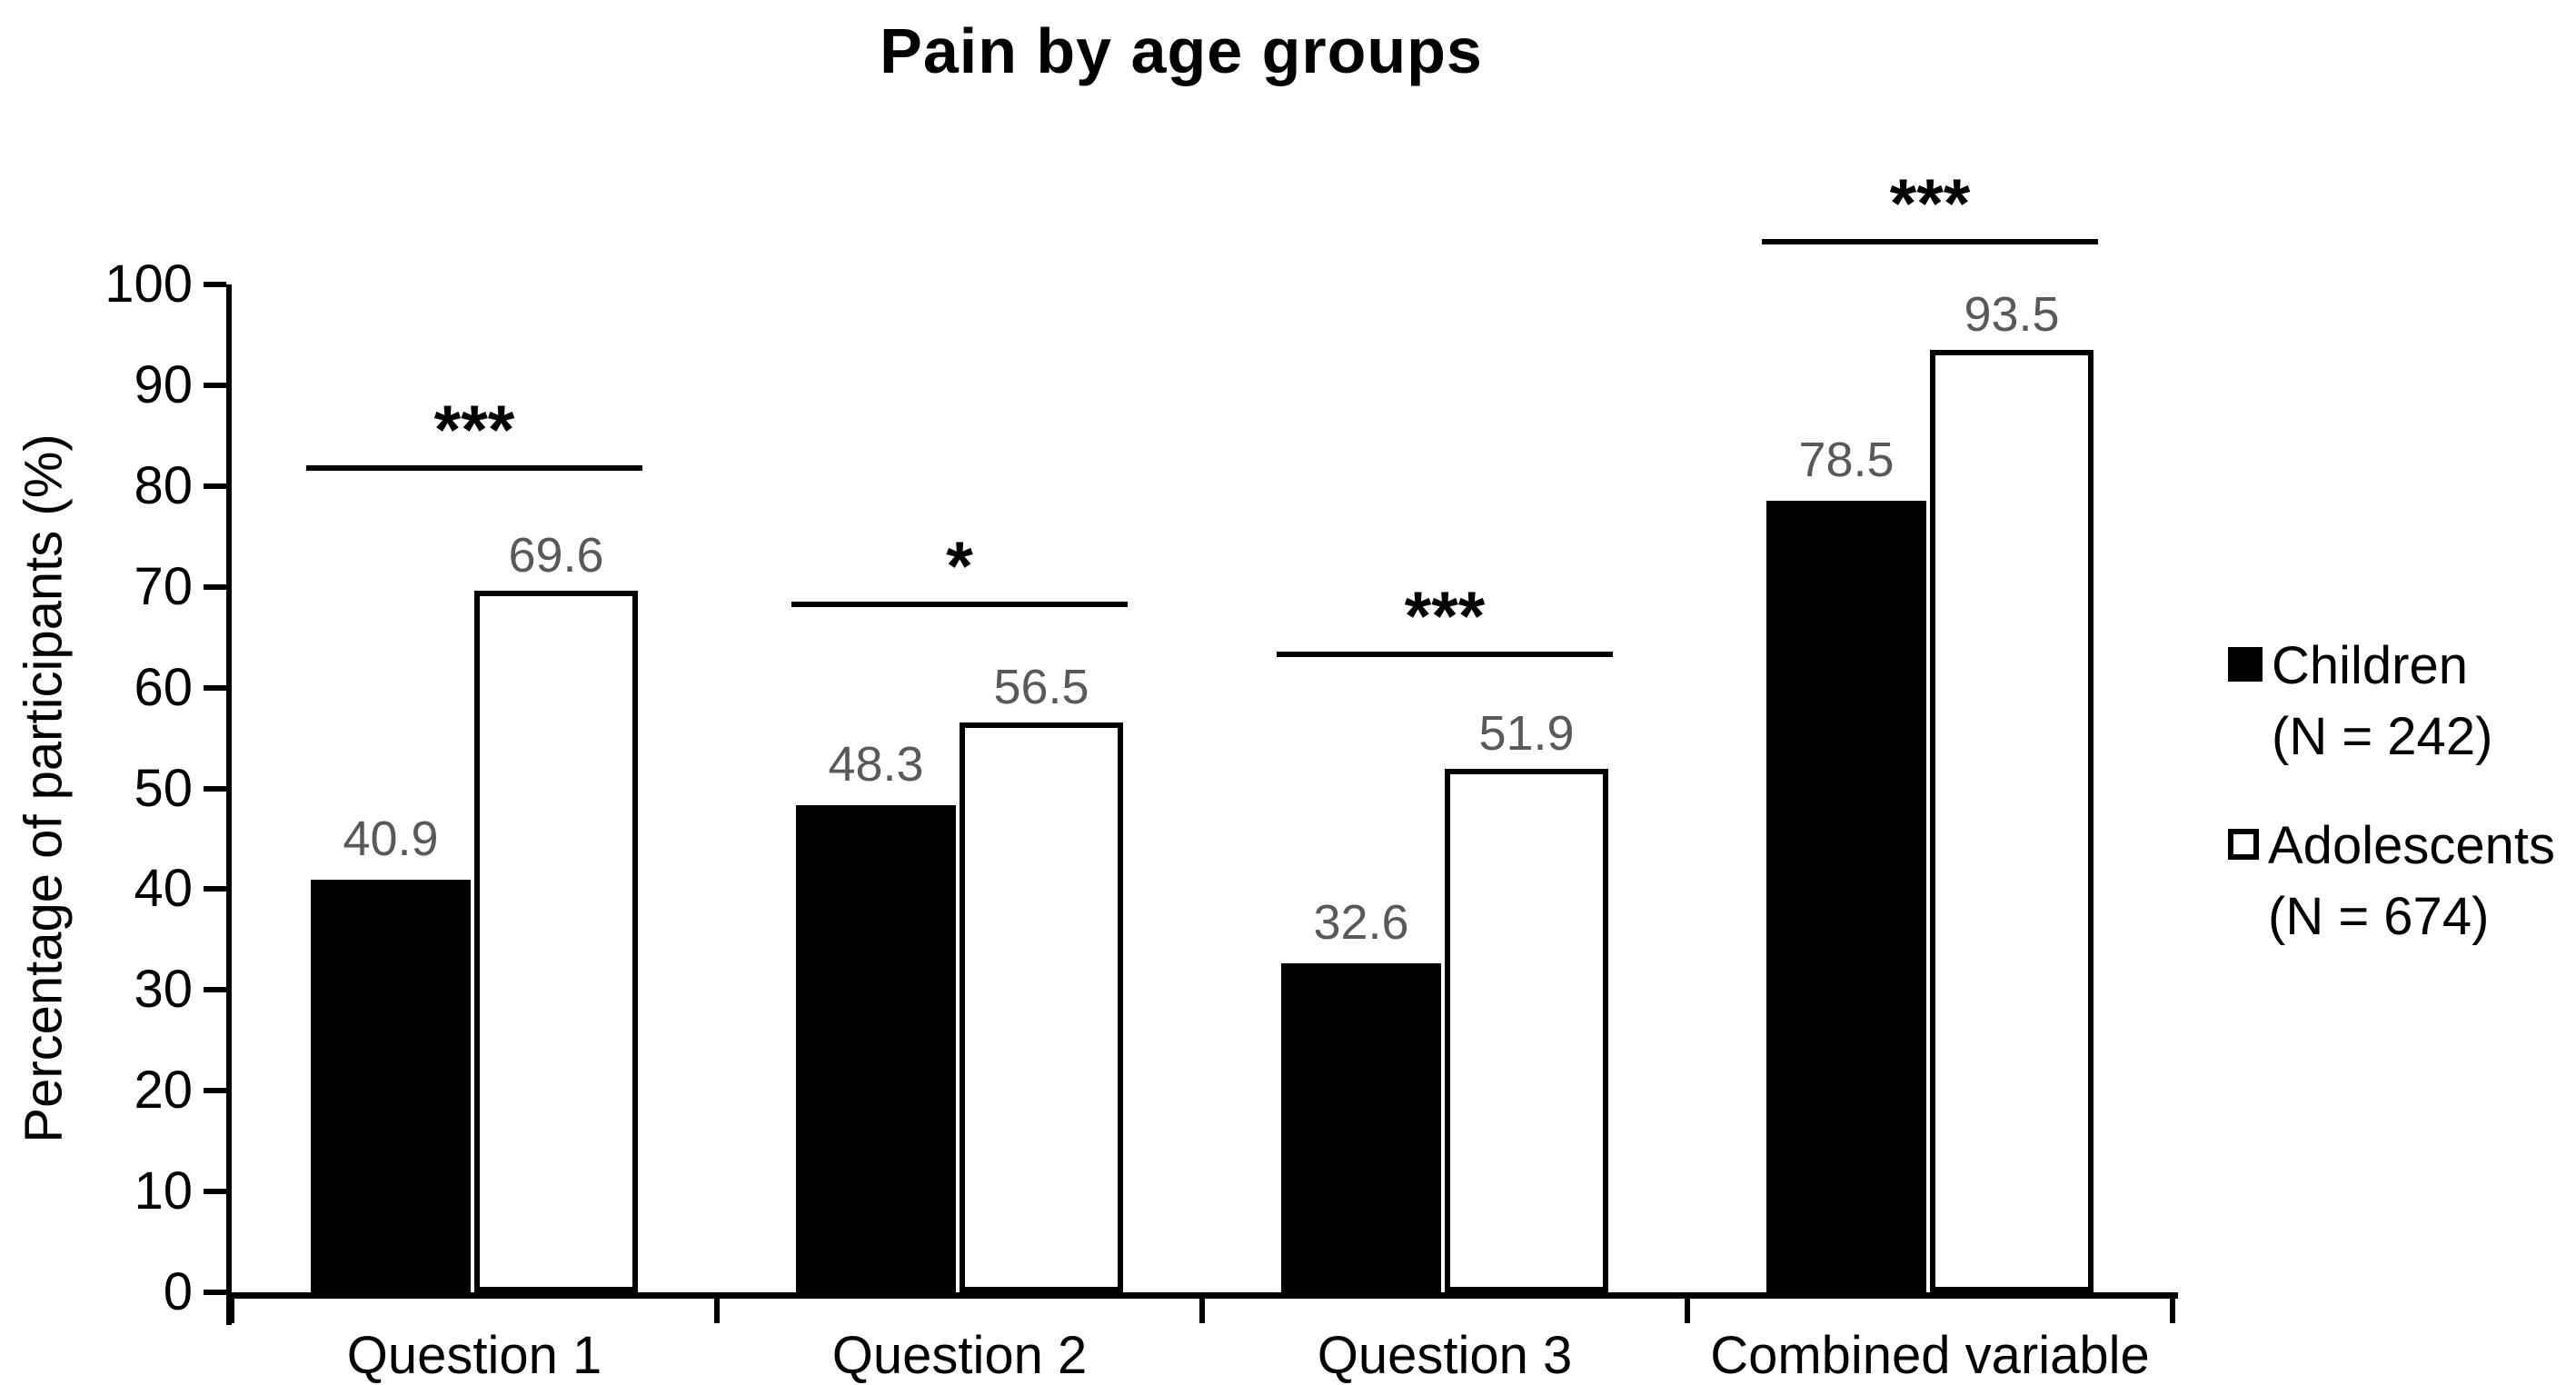  What do you see at coordinates (163, 889) in the screenshot?
I see `y-tick-label: 40` at bounding box center [163, 889].